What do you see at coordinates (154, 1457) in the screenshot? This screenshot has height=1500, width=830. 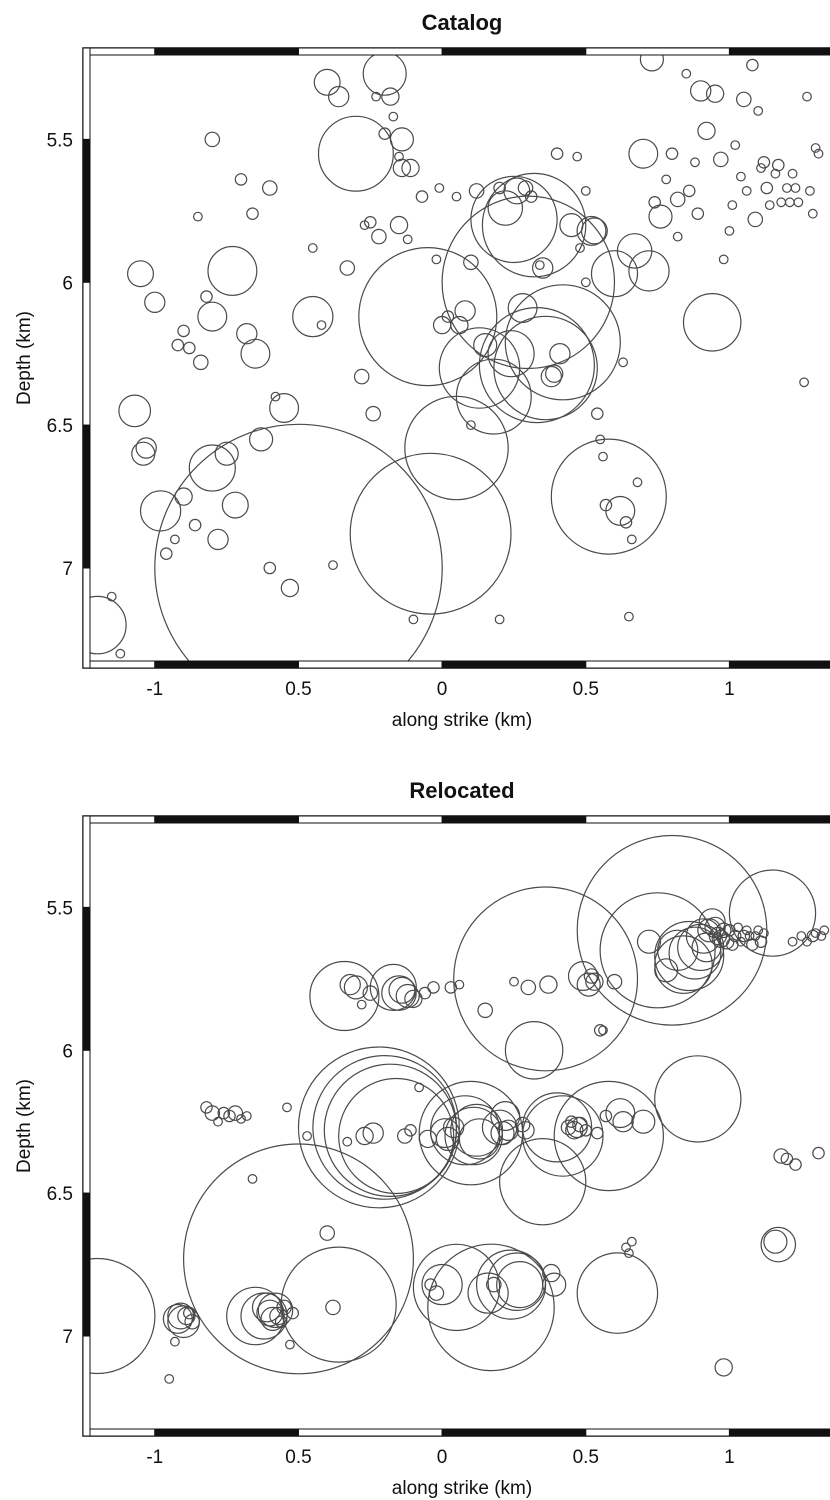 I see `x-tick-label: -1` at bounding box center [154, 1457].